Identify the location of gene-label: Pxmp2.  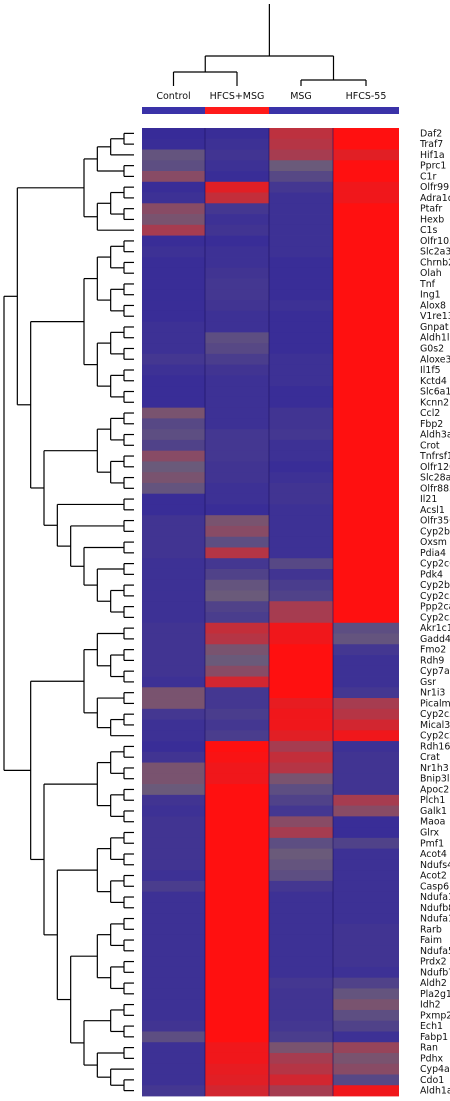
(435, 1015).